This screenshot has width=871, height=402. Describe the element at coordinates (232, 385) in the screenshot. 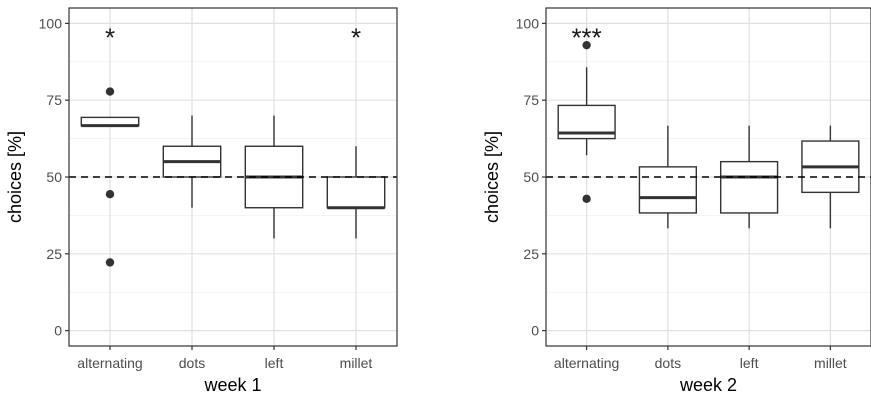

I see `x-axis-title: week 1` at that location.